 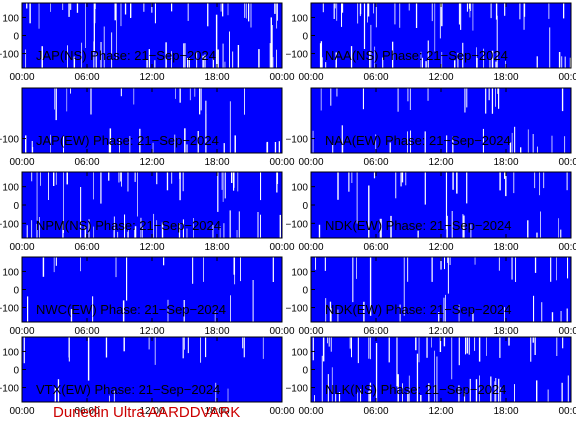 I want to click on panel-title: NPM(NS) Phase: 21−Sep−2024, so click(x=128, y=225).